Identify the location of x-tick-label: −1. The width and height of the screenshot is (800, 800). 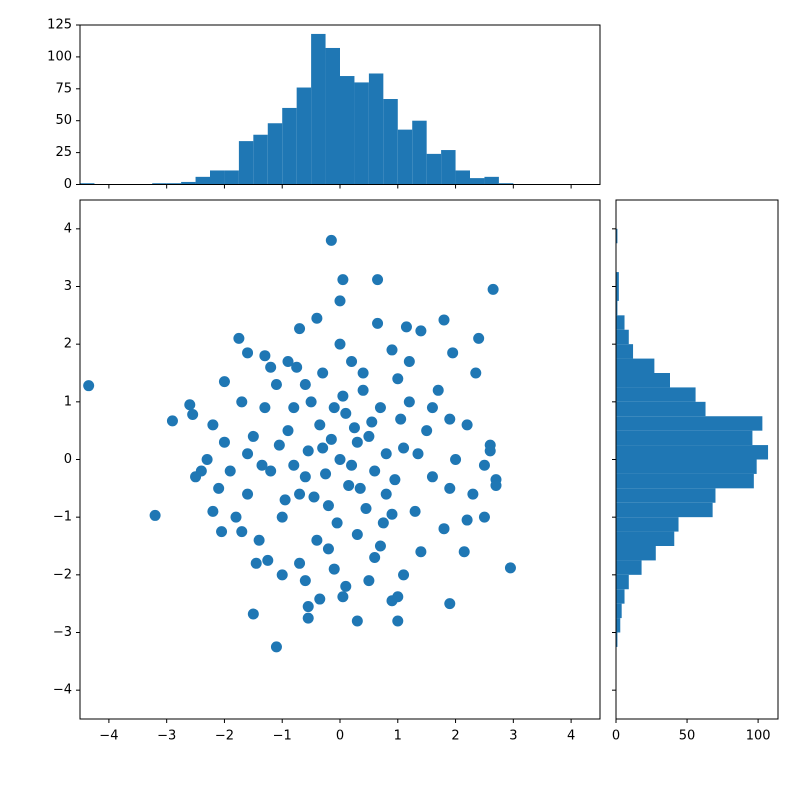
(282, 736).